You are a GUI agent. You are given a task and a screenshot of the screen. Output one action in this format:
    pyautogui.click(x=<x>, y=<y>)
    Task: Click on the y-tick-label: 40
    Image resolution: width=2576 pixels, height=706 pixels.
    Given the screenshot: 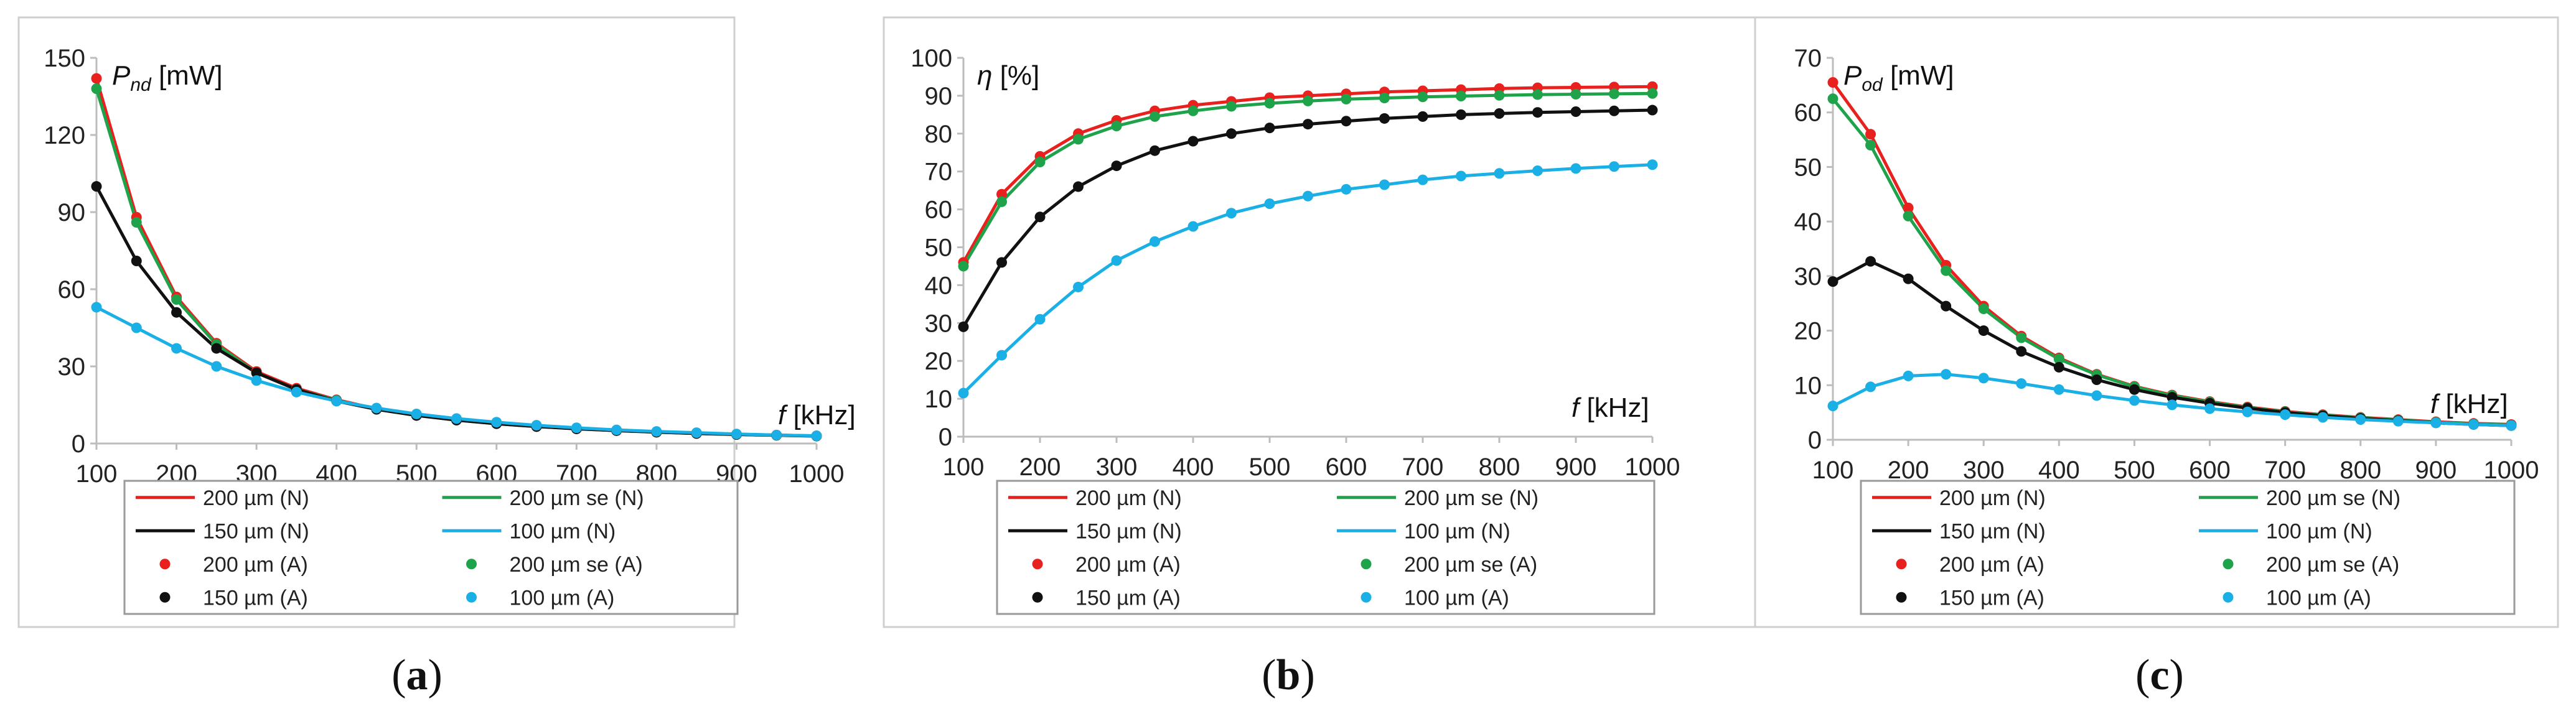 What is the action you would take?
    pyautogui.click(x=1808, y=222)
    